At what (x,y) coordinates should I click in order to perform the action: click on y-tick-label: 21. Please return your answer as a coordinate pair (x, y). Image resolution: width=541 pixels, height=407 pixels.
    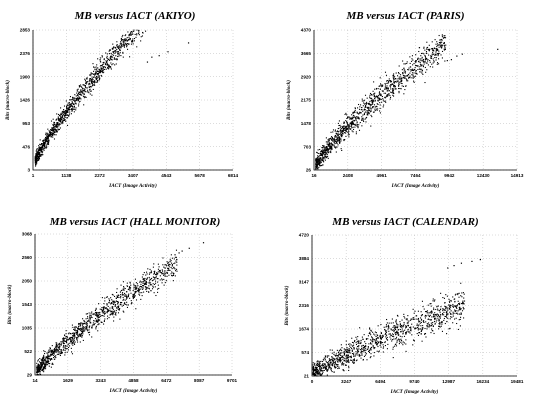
    Looking at the image, I should click on (307, 376).